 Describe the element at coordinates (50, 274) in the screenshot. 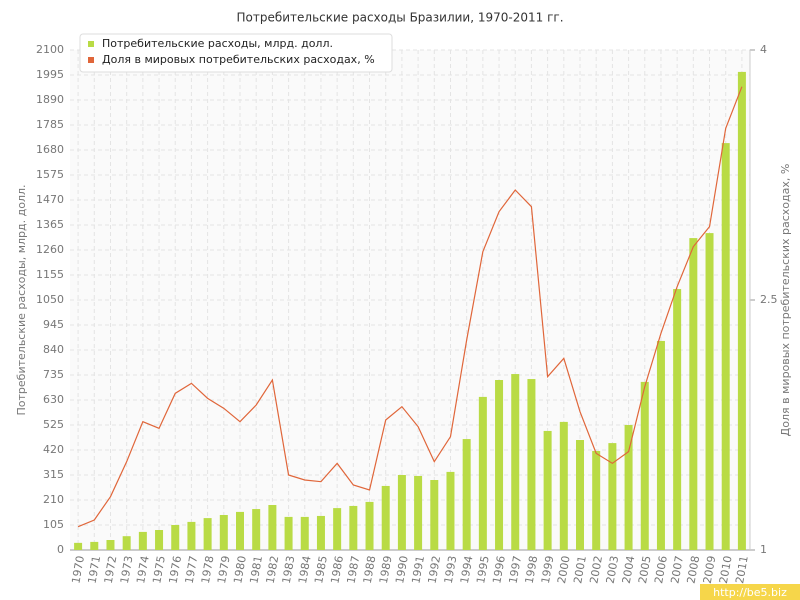

I see `y-tick-label: 1155` at that location.